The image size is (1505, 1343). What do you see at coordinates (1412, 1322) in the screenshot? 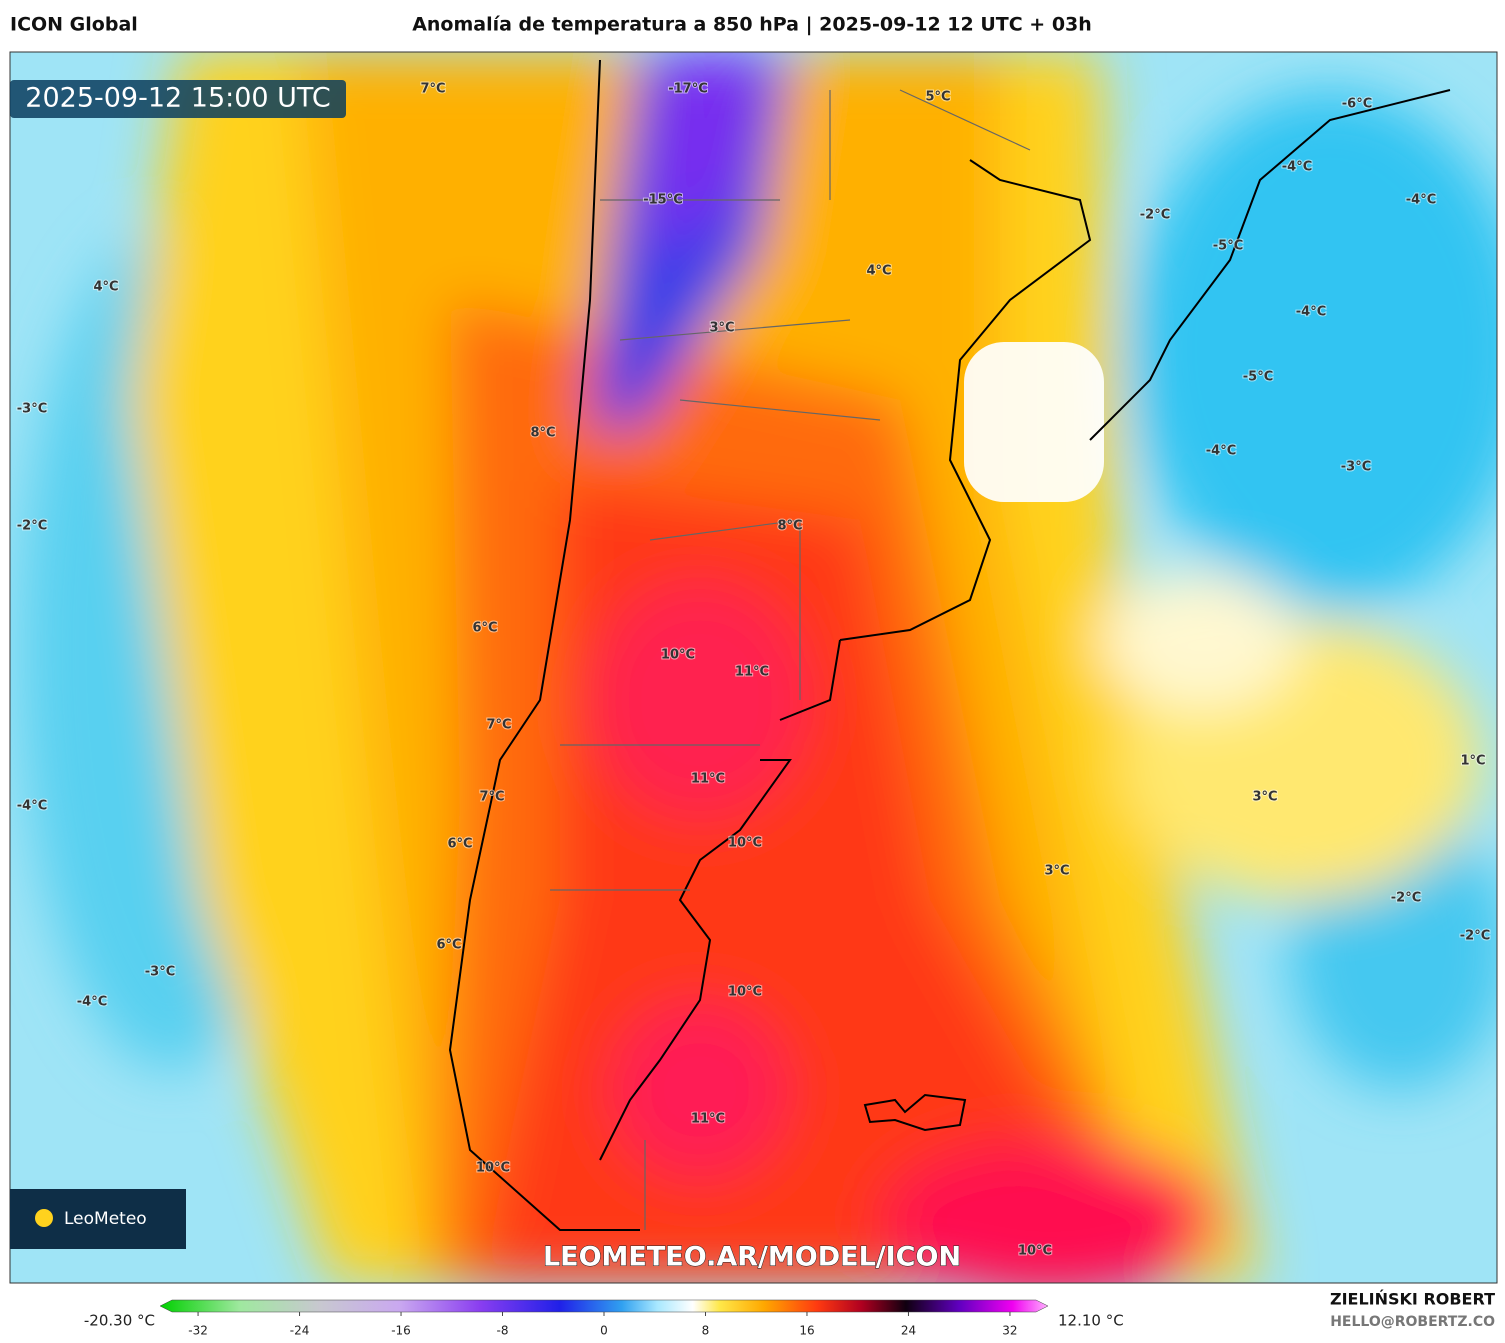
I see `email: HELLO@ROBERTZ.CO` at bounding box center [1412, 1322].